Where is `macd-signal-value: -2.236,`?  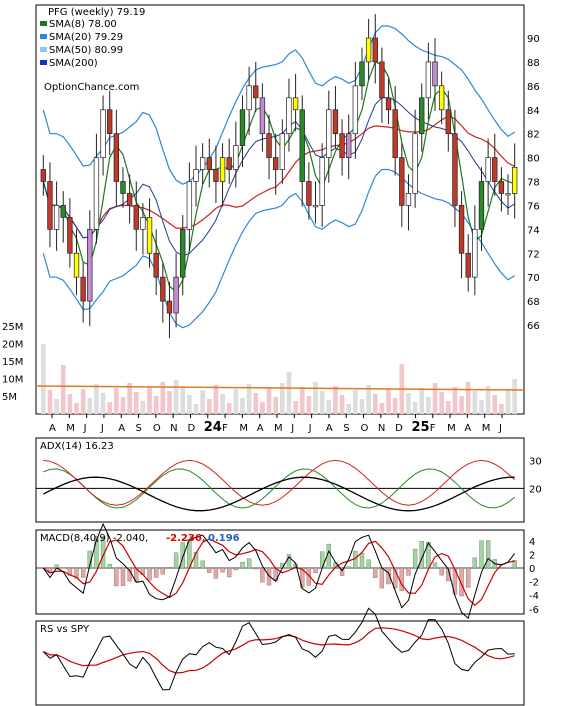 macd-signal-value: -2.236, is located at coordinates (186, 538).